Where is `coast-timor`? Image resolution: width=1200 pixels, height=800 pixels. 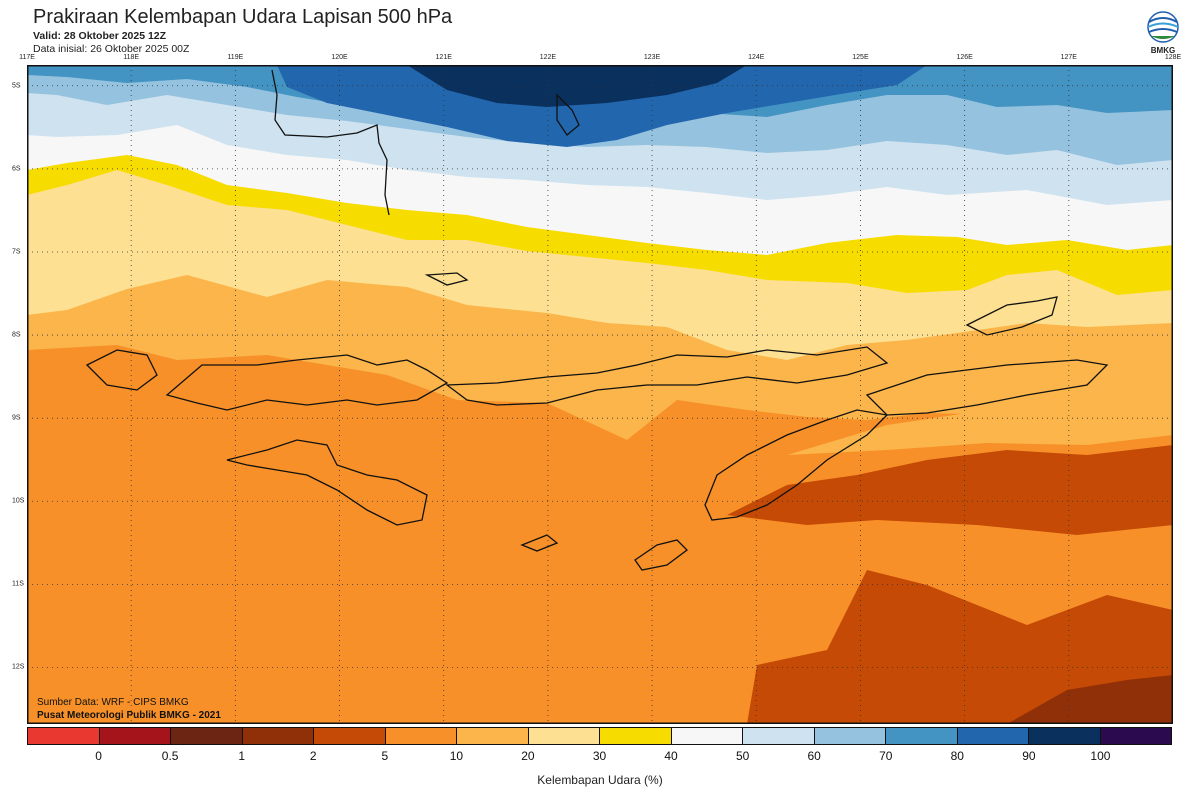 coast-timor is located at coordinates (796, 465).